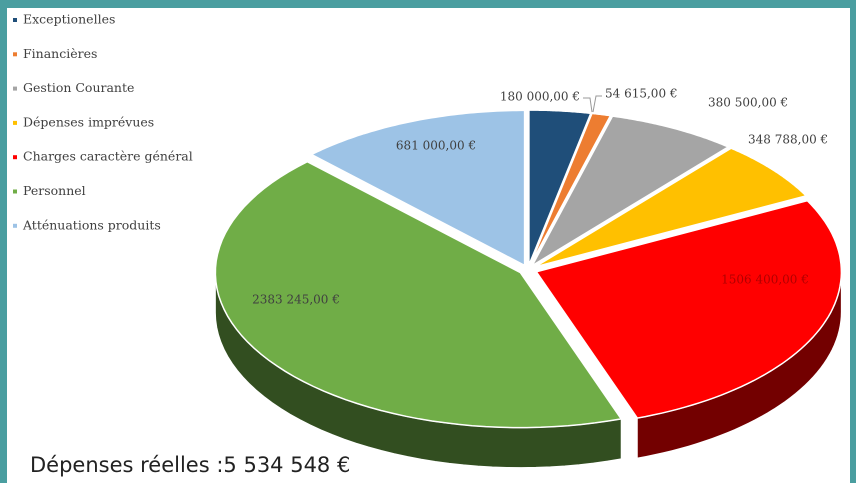 Image resolution: width=856 pixels, height=483 pixels. Describe the element at coordinates (540, 97) in the screenshot. I see `value-label: 180 000,00 €` at that location.